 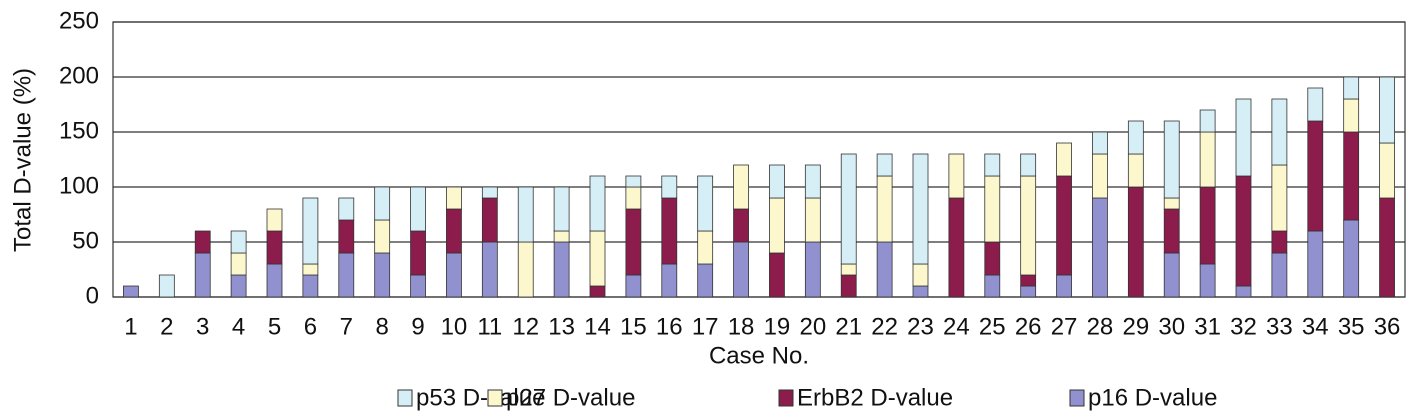 I want to click on x-tick-label: 30, so click(x=1171, y=326).